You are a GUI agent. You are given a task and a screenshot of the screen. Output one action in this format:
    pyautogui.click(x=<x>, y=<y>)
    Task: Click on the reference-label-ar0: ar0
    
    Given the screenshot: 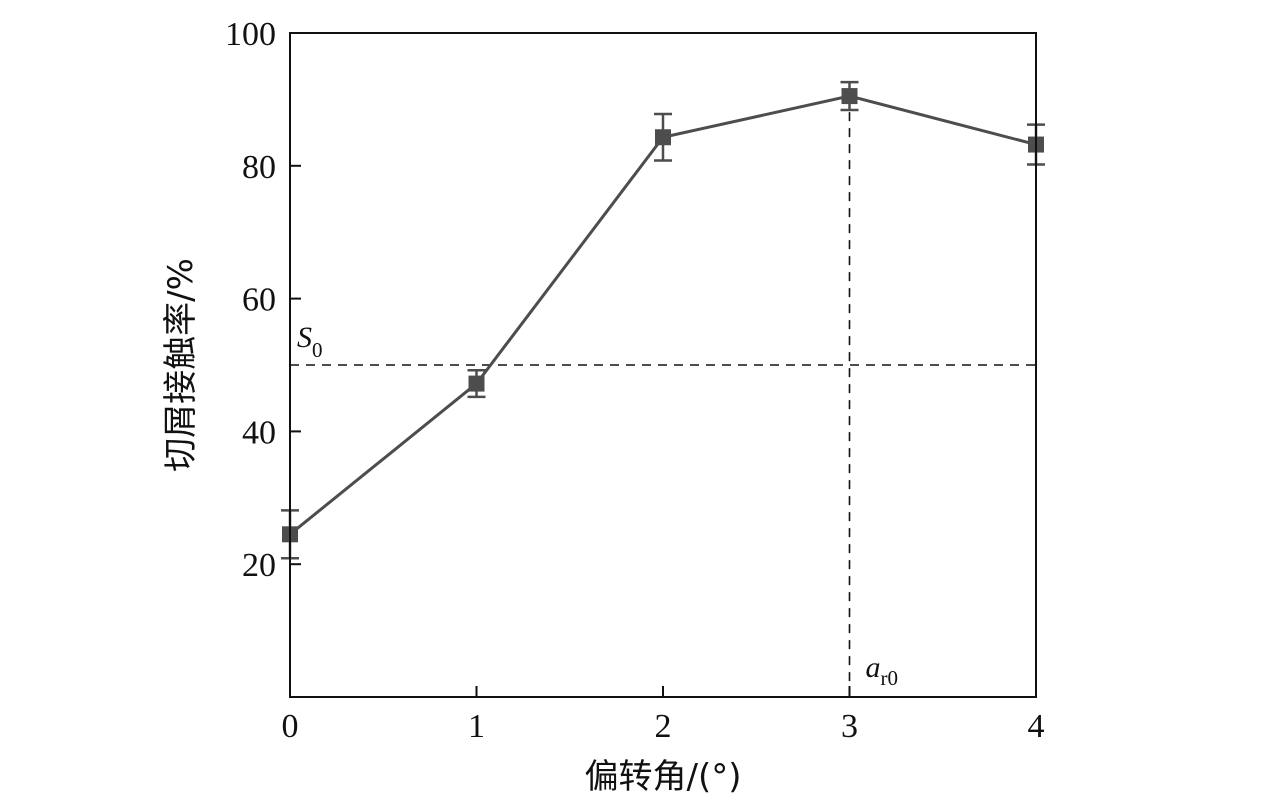 What is the action you would take?
    pyautogui.click(x=882, y=670)
    